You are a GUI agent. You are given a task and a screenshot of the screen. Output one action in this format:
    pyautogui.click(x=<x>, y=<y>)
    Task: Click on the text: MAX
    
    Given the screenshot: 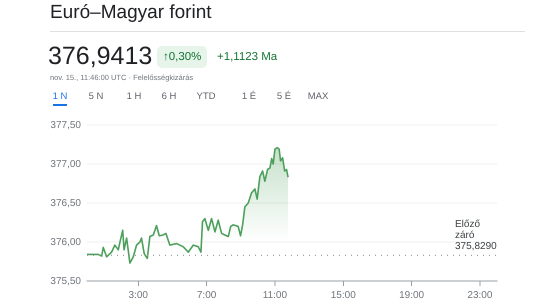 What is the action you would take?
    pyautogui.click(x=318, y=97)
    